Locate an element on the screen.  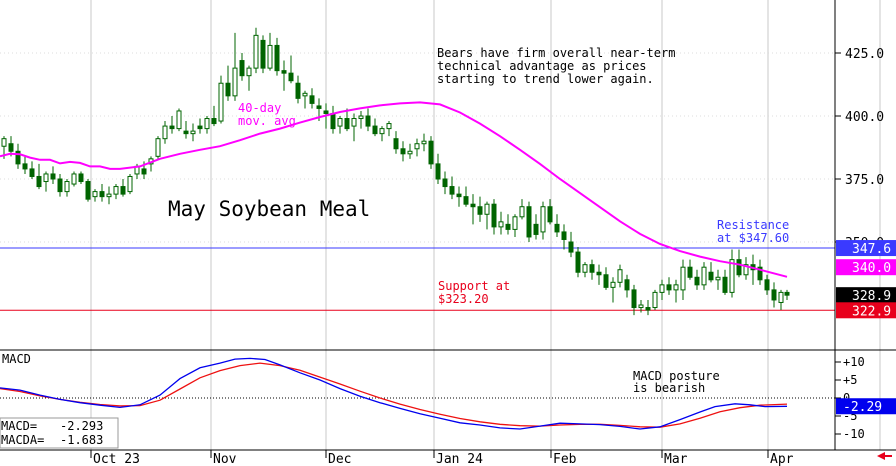
macd-last-tag-bg is located at coordinates (866, 406).